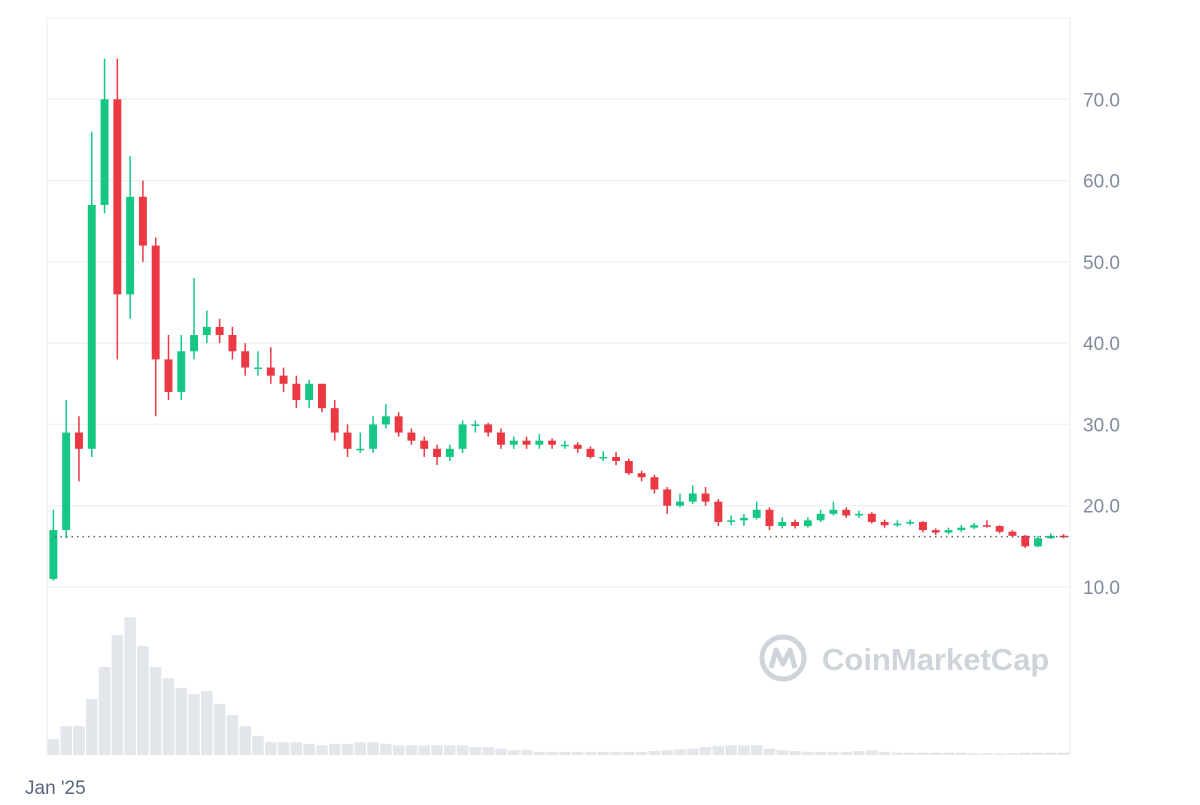 The width and height of the screenshot is (1200, 805). Describe the element at coordinates (1101, 344) in the screenshot. I see `y-tick-label: 40.0` at that location.